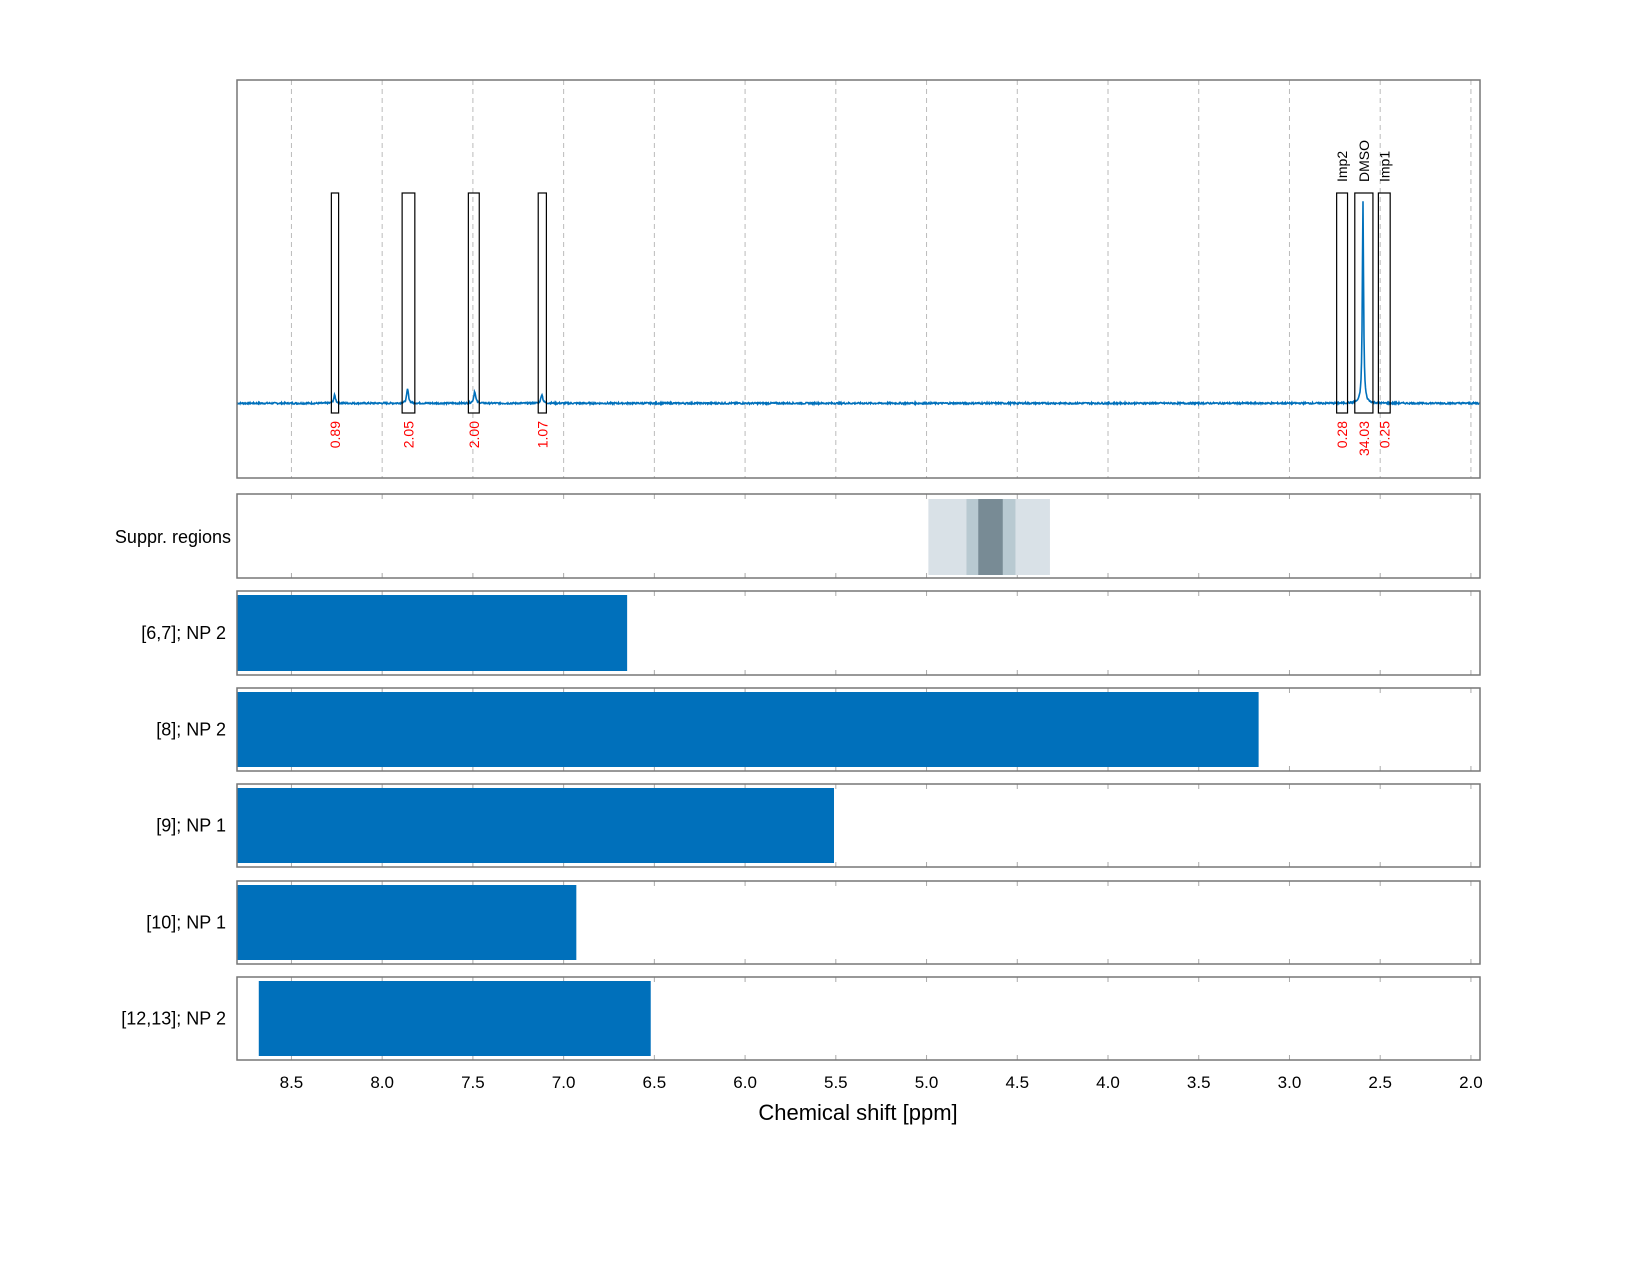  I want to click on suppression-region, so click(990, 537).